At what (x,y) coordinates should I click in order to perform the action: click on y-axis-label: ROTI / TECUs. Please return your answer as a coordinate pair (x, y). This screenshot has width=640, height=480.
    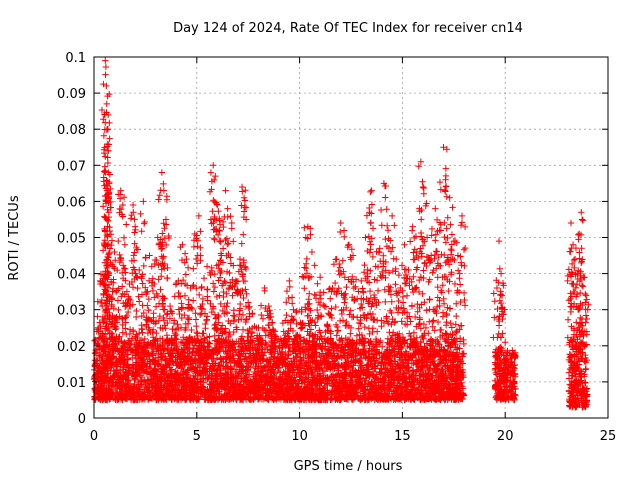
    Looking at the image, I should click on (14, 237).